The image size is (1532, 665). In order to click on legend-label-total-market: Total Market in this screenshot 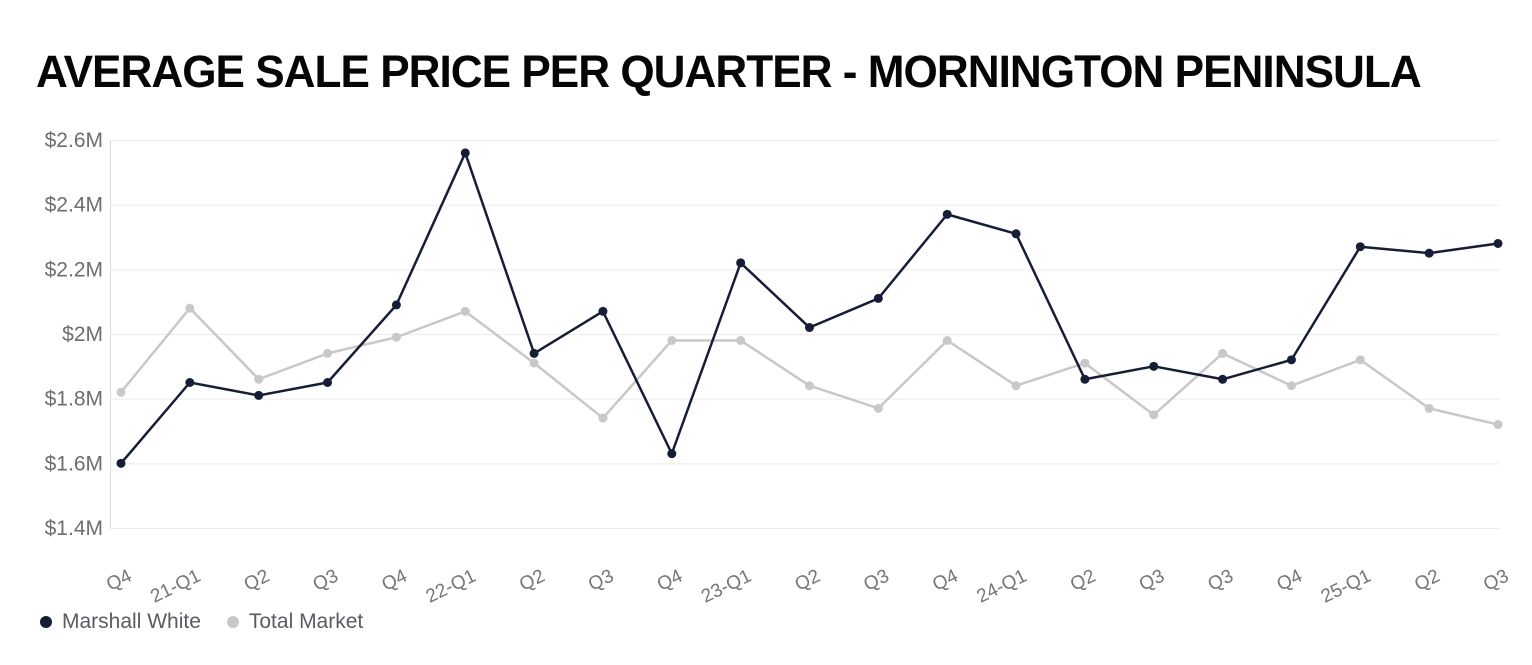, I will do `click(306, 621)`.